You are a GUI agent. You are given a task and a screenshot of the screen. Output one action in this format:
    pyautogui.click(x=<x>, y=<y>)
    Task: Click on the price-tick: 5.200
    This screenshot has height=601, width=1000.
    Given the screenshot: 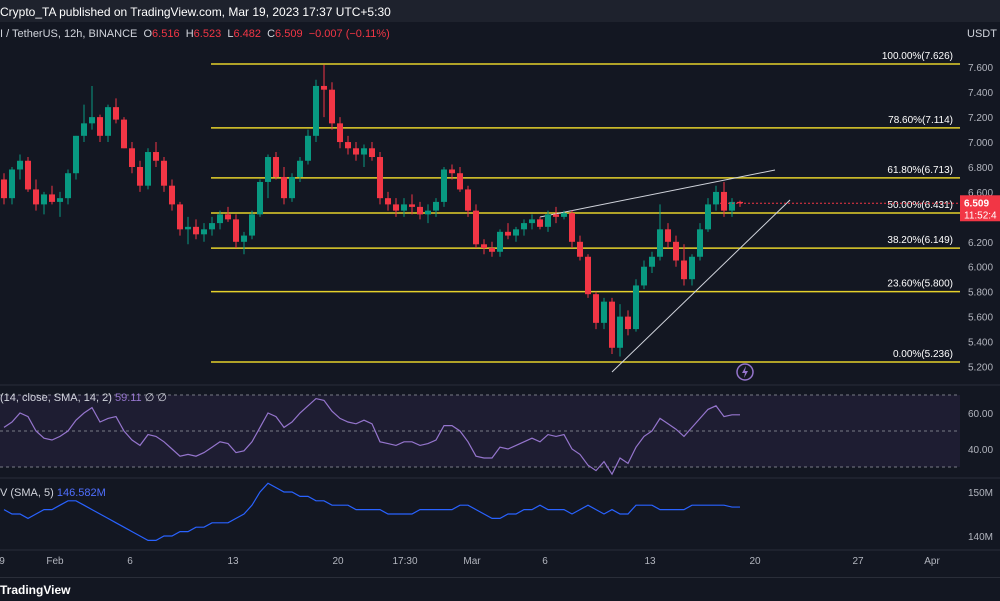 What is the action you would take?
    pyautogui.click(x=980, y=367)
    